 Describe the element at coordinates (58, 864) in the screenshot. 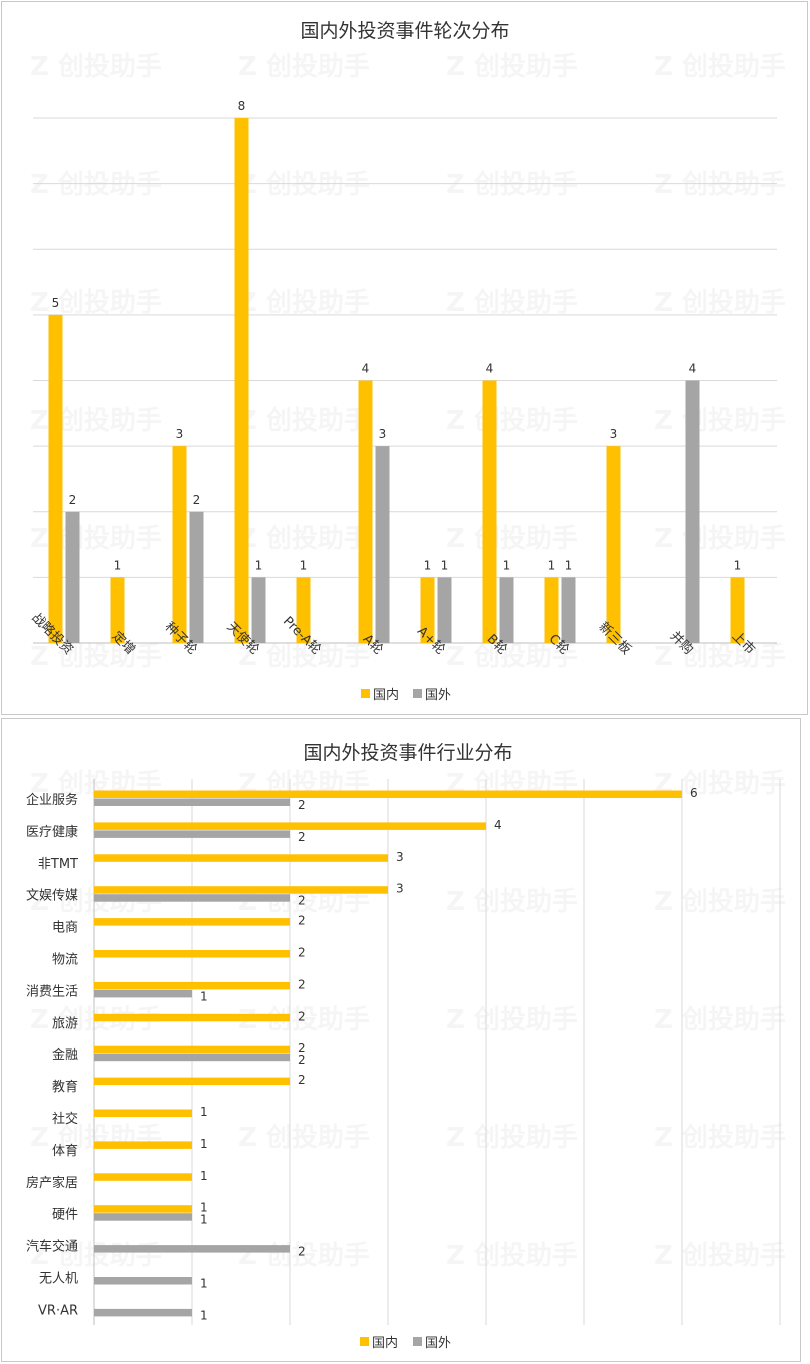

I see `category-label: 非TMT` at that location.